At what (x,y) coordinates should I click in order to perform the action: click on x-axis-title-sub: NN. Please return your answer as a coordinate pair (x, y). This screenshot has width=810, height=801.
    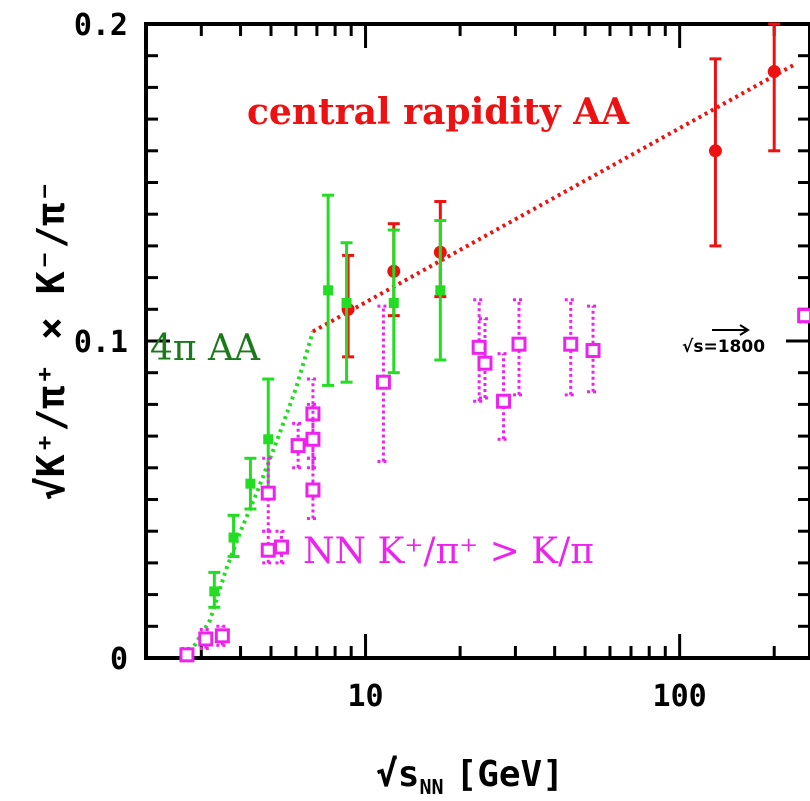
    Looking at the image, I should click on (431, 787).